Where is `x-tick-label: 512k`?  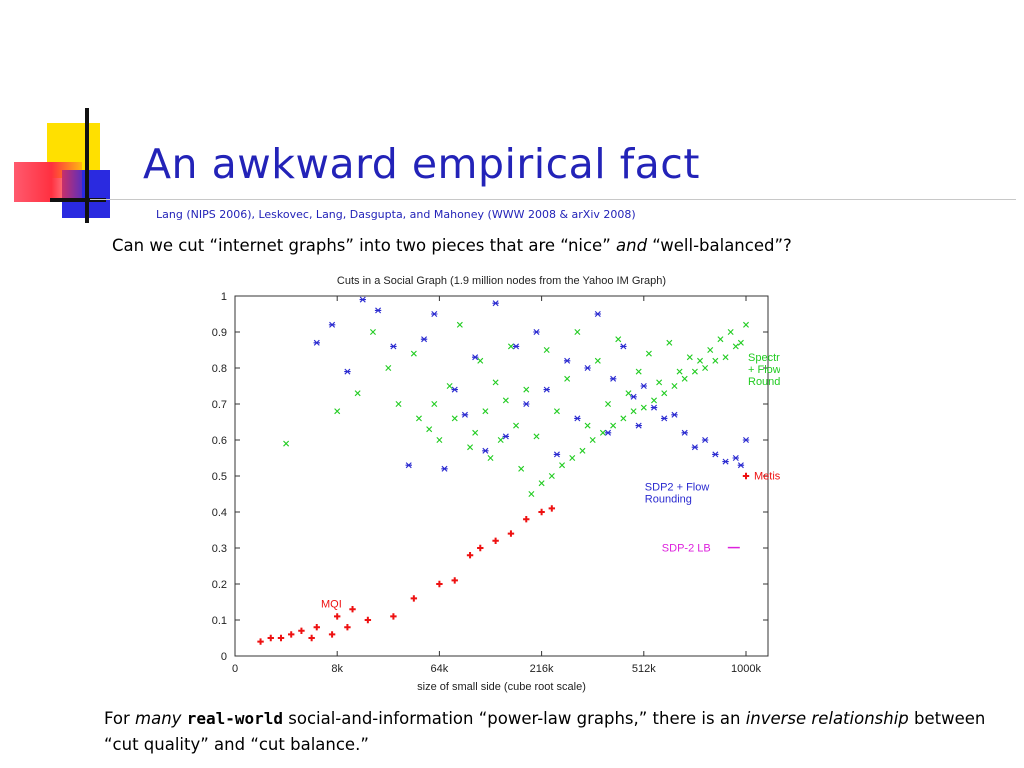
x-tick-label: 512k is located at coordinates (644, 669).